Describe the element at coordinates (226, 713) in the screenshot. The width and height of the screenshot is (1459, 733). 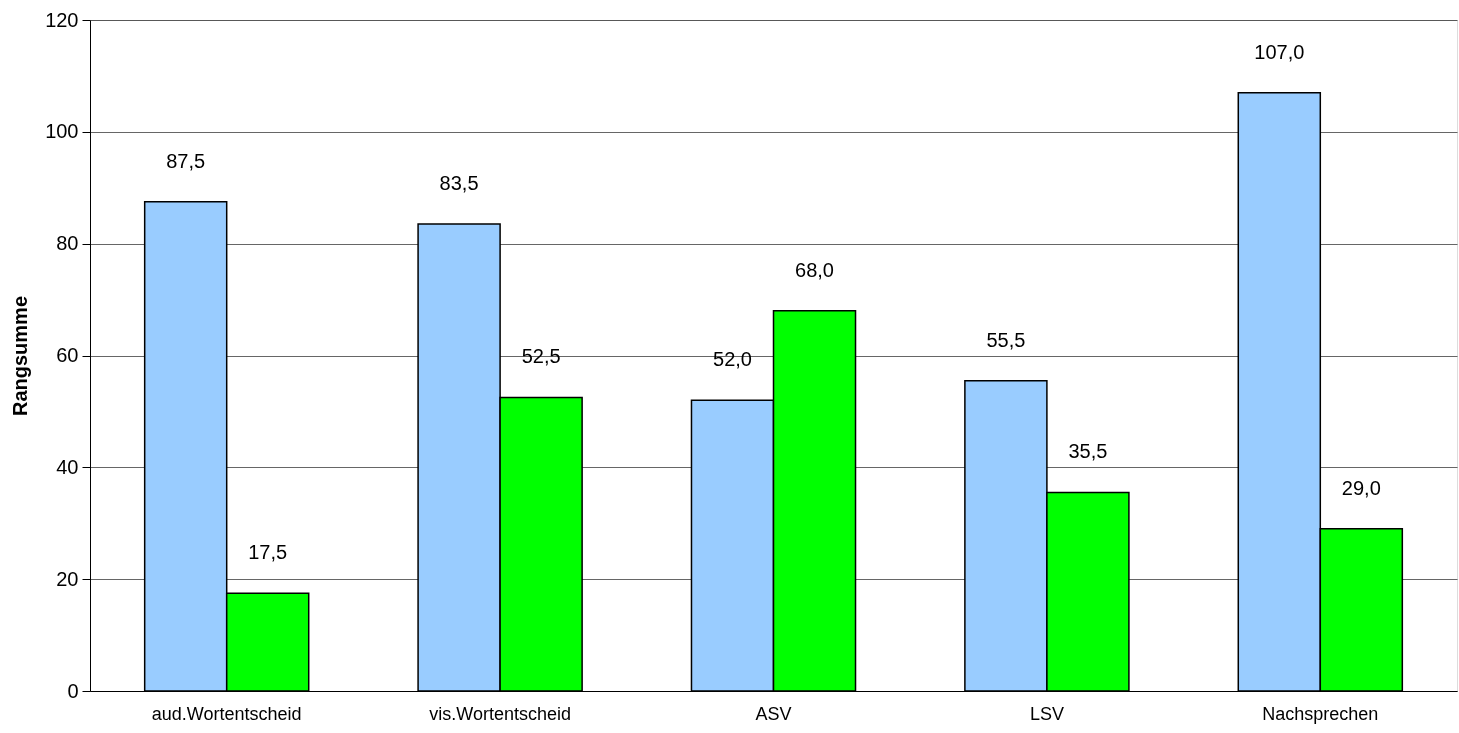
I see `x-tick-label: aud.Wortentscheid` at that location.